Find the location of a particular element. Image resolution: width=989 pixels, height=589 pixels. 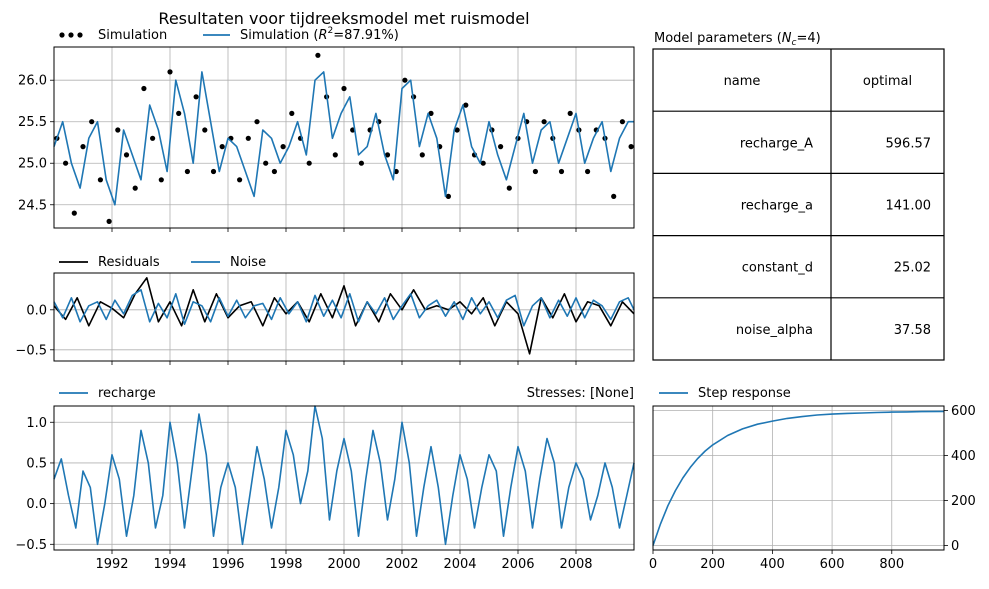

table-header-optimal: optimal is located at coordinates (887, 81).